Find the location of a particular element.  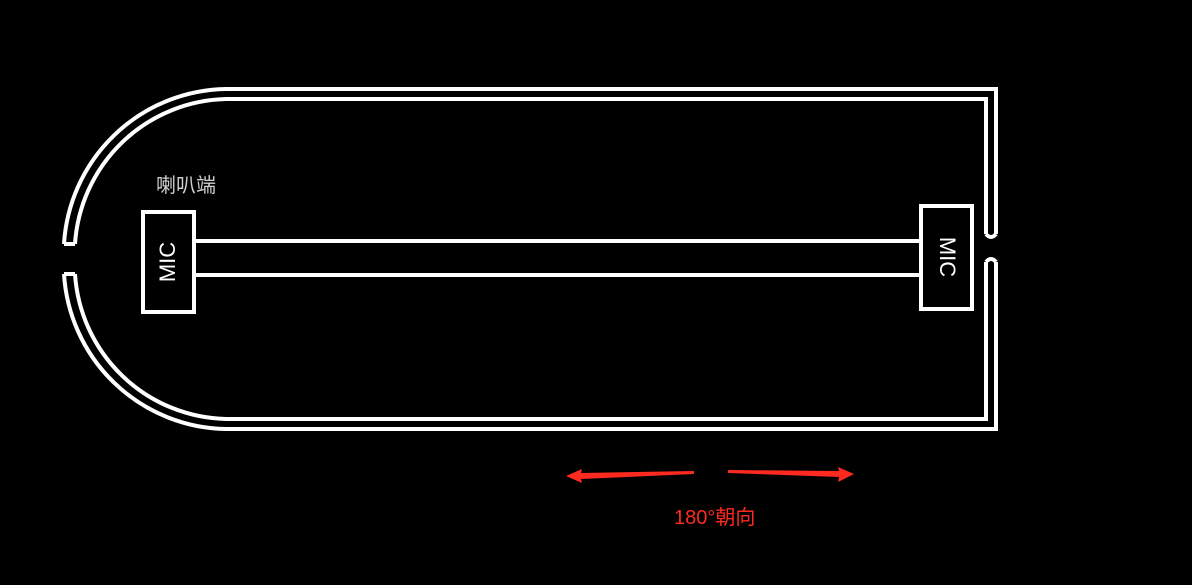

mic-left: MIC is located at coordinates (168, 262).